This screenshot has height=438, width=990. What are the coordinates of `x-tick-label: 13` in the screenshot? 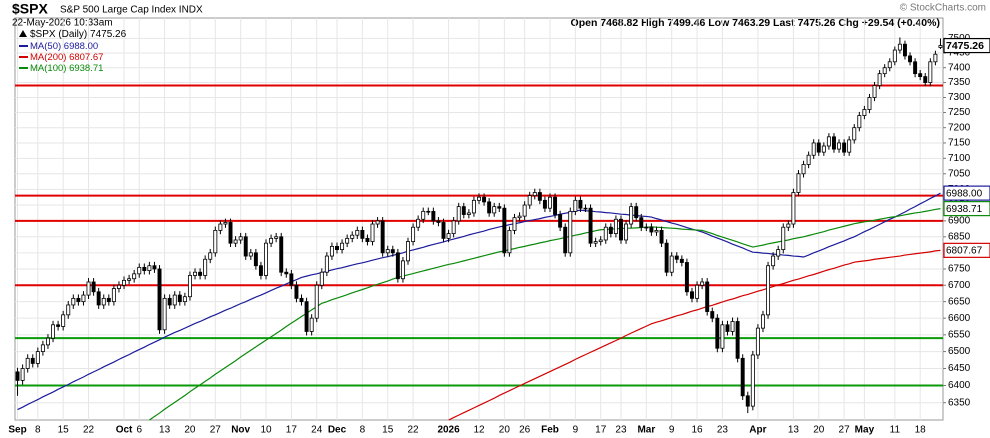 It's located at (165, 430).